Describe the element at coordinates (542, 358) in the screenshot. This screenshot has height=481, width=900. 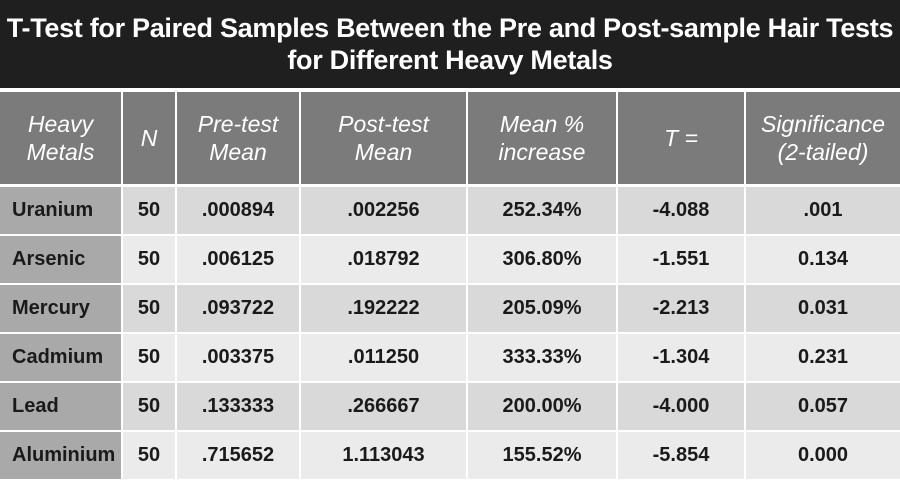
I see `mean-increase-cell: 333.33%` at that location.